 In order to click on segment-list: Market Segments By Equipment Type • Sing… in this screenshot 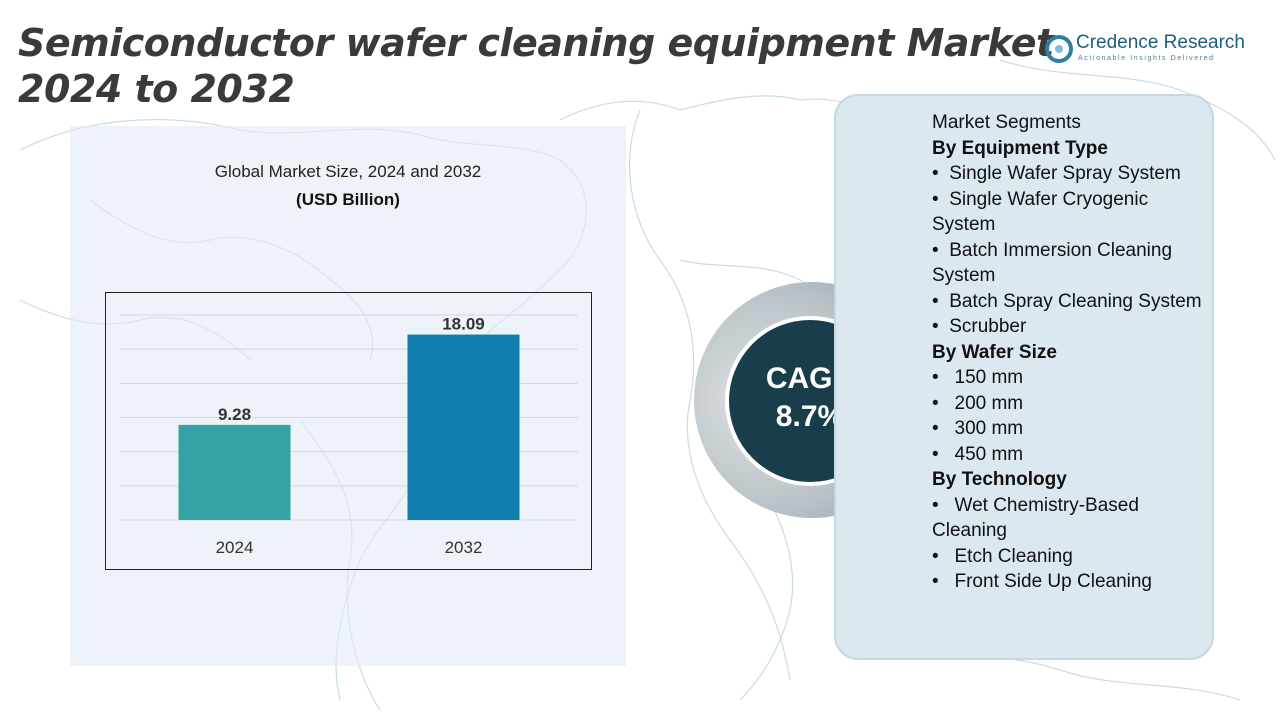, I will do `click(1072, 352)`.